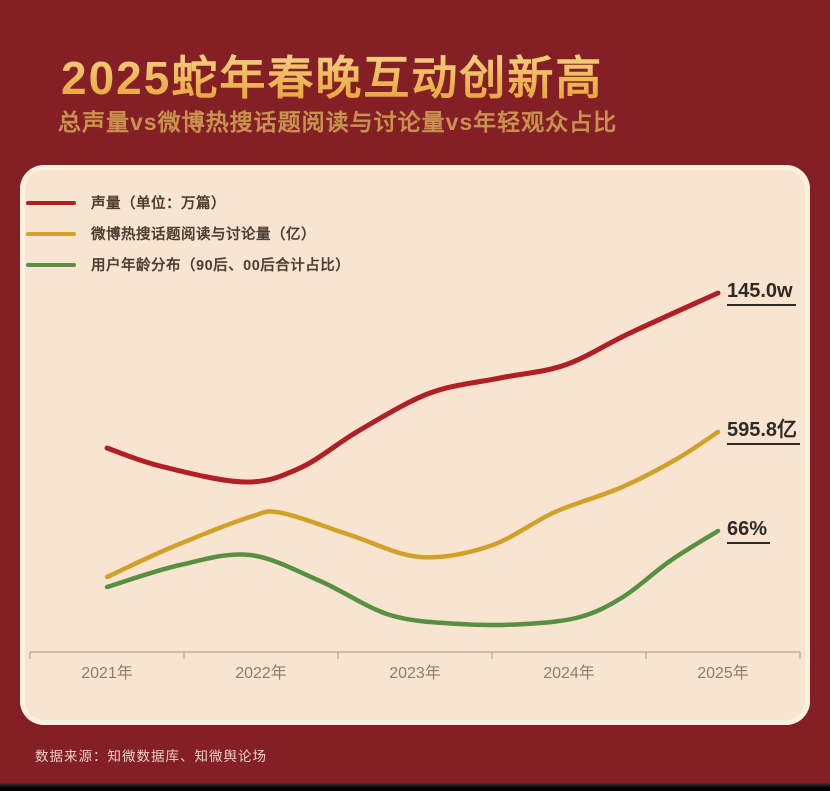  I want to click on x-axis-label-2024: 2024年, so click(569, 673).